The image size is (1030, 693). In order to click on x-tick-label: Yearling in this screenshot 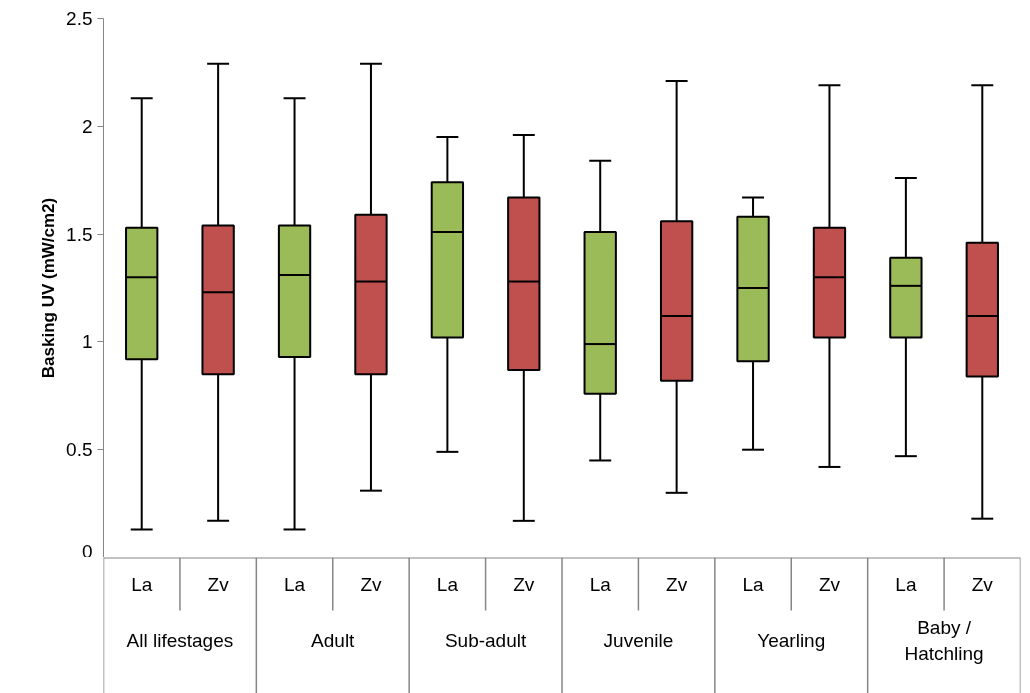, I will do `click(791, 640)`.